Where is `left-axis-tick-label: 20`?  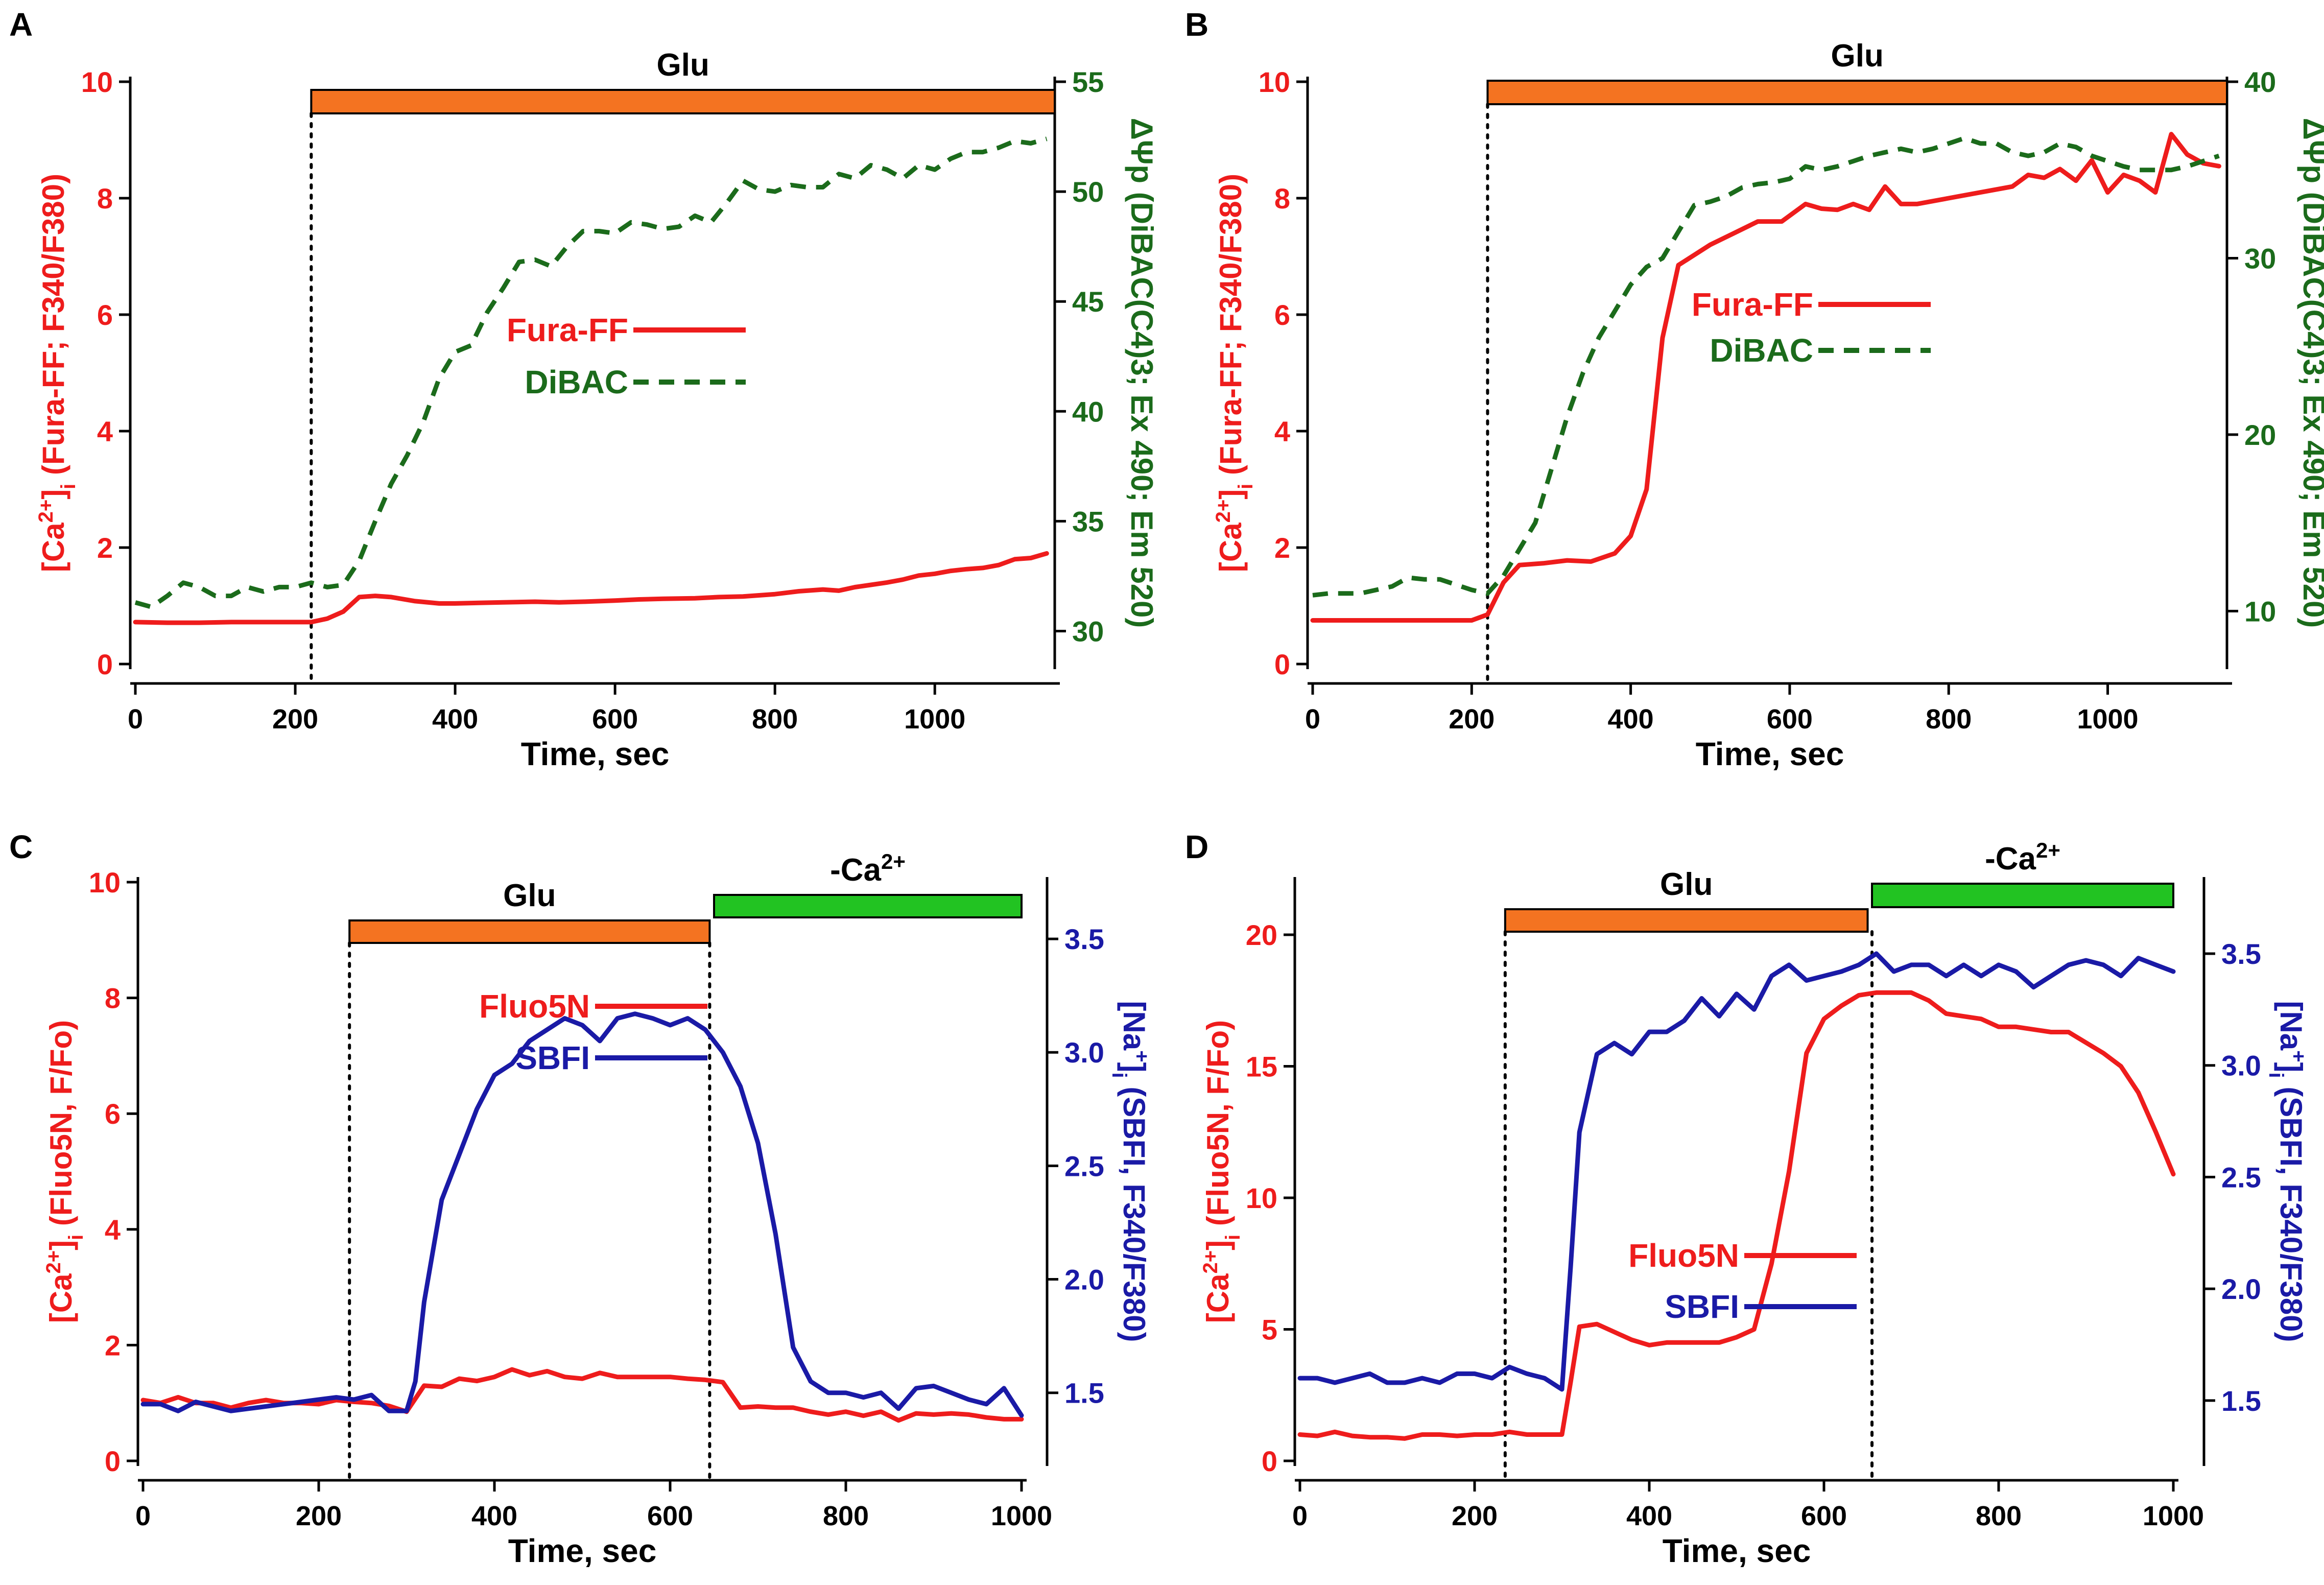 left-axis-tick-label: 20 is located at coordinates (1261, 935).